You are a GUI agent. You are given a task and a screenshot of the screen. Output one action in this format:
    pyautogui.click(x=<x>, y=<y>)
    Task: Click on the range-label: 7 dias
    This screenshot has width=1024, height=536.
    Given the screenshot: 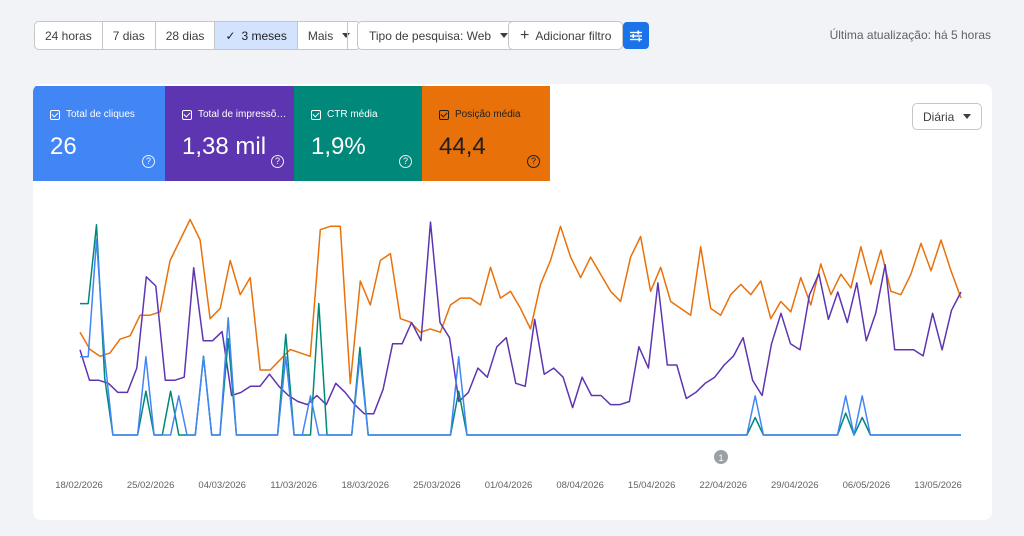 What is the action you would take?
    pyautogui.click(x=128, y=35)
    